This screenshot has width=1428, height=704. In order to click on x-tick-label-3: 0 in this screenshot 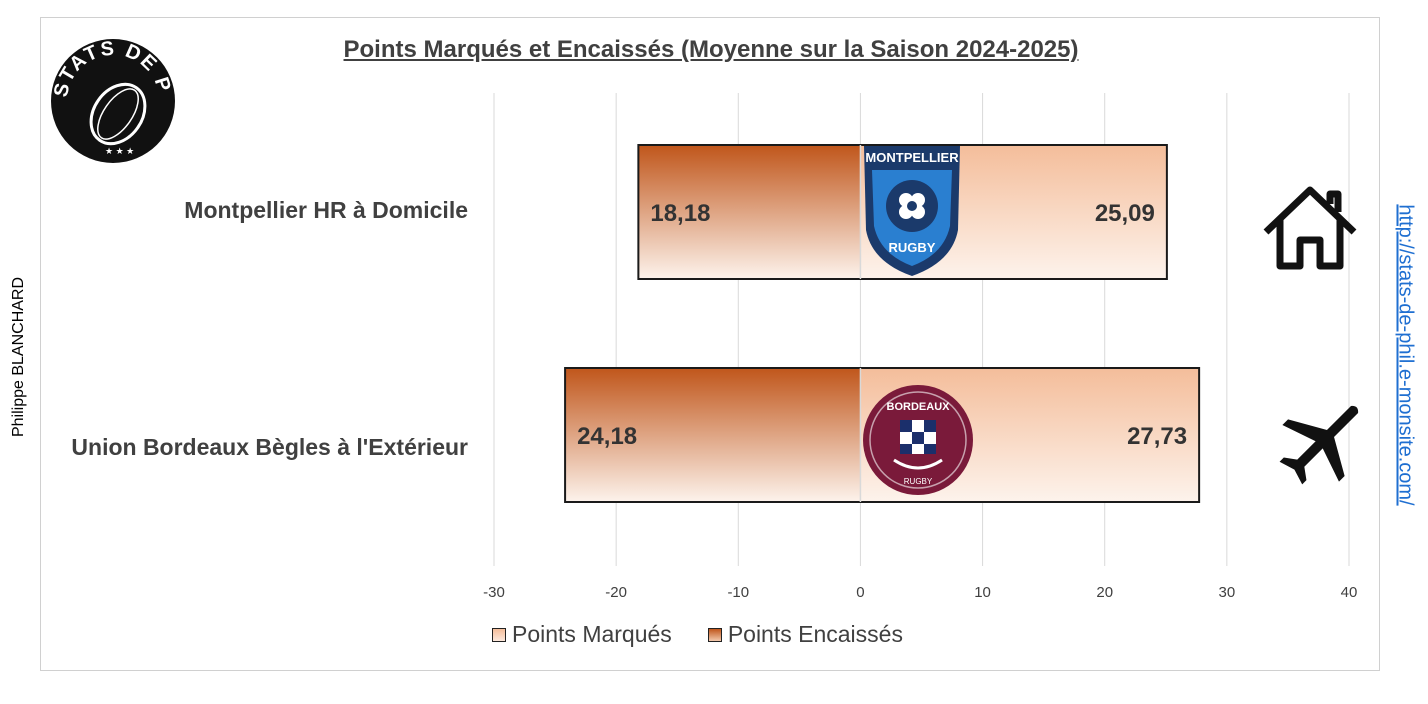, I will do `click(860, 592)`.